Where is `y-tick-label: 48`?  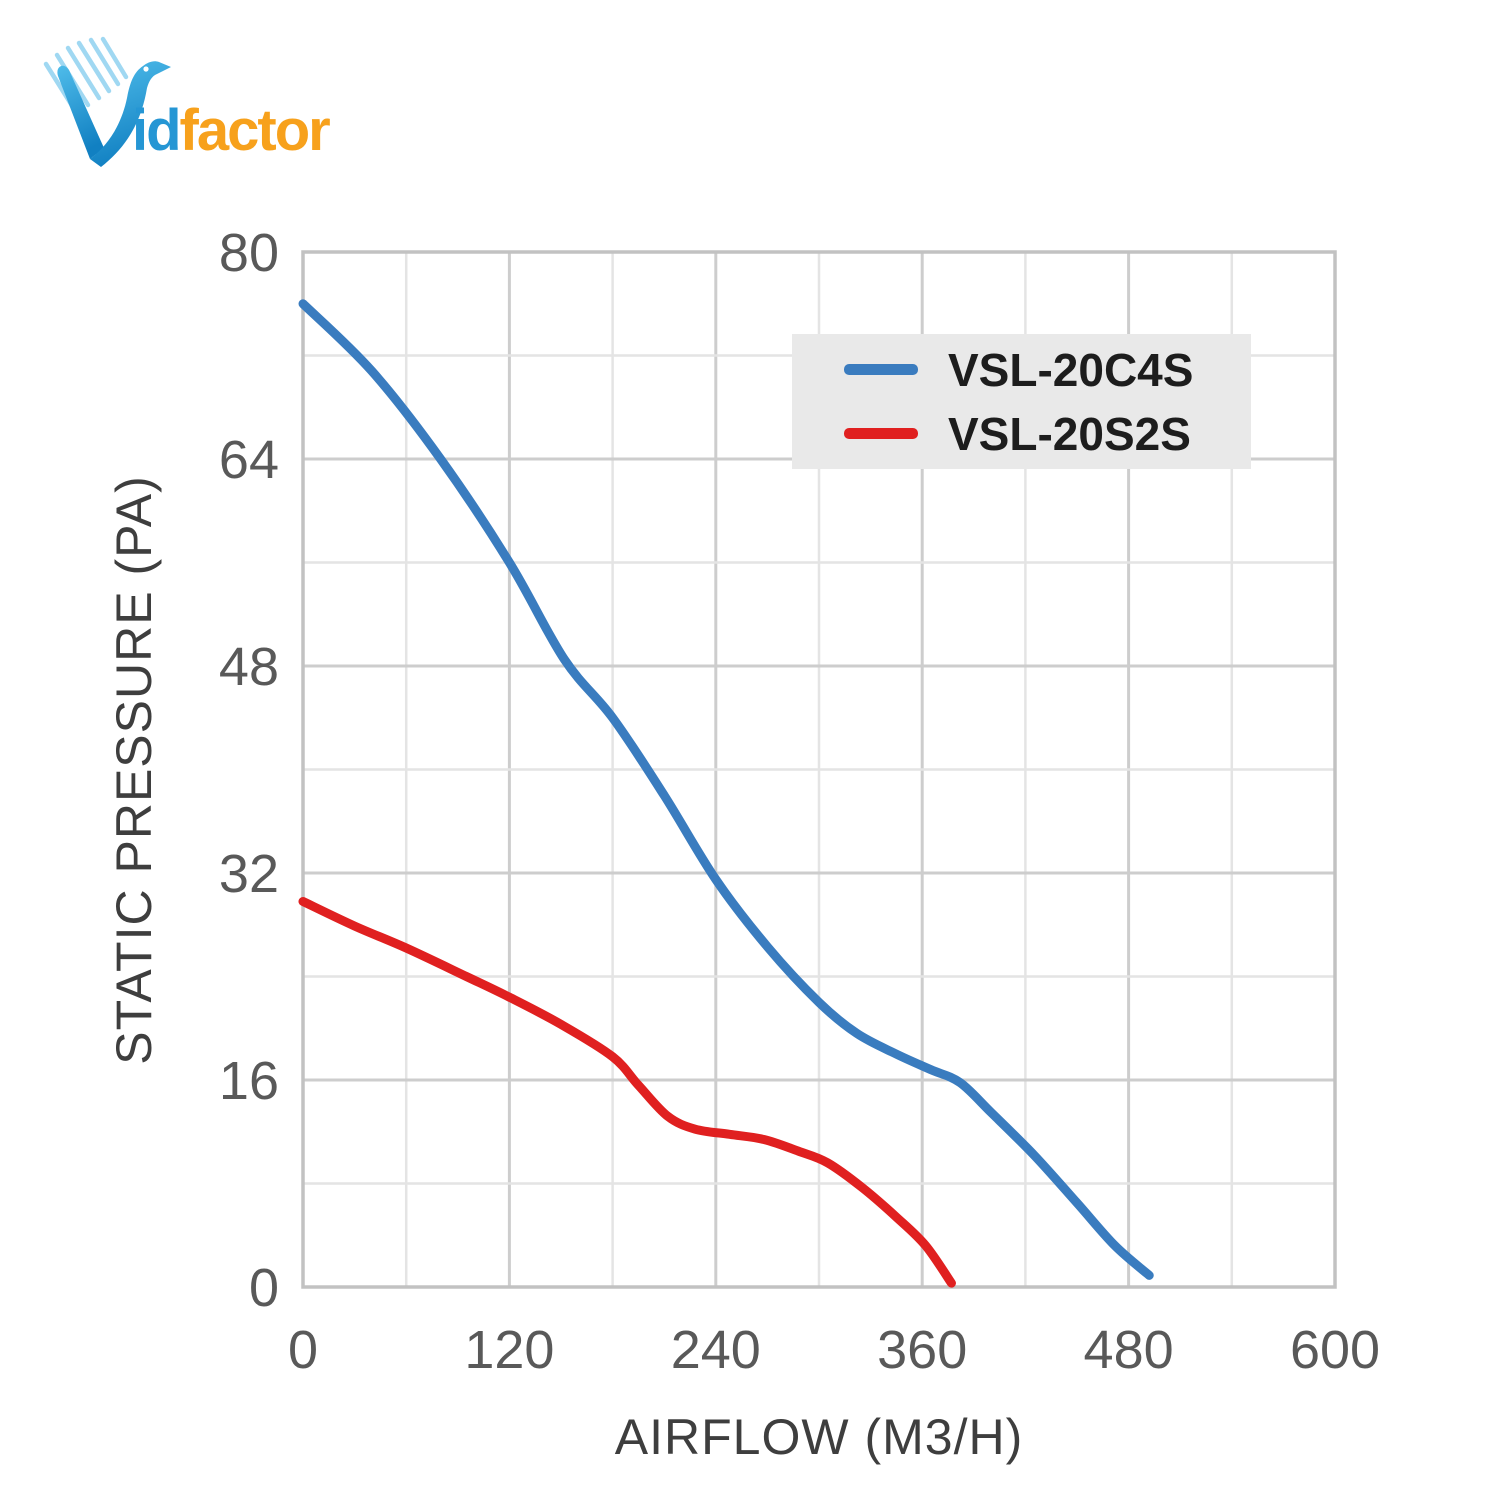
y-tick-label: 48 is located at coordinates (249, 667).